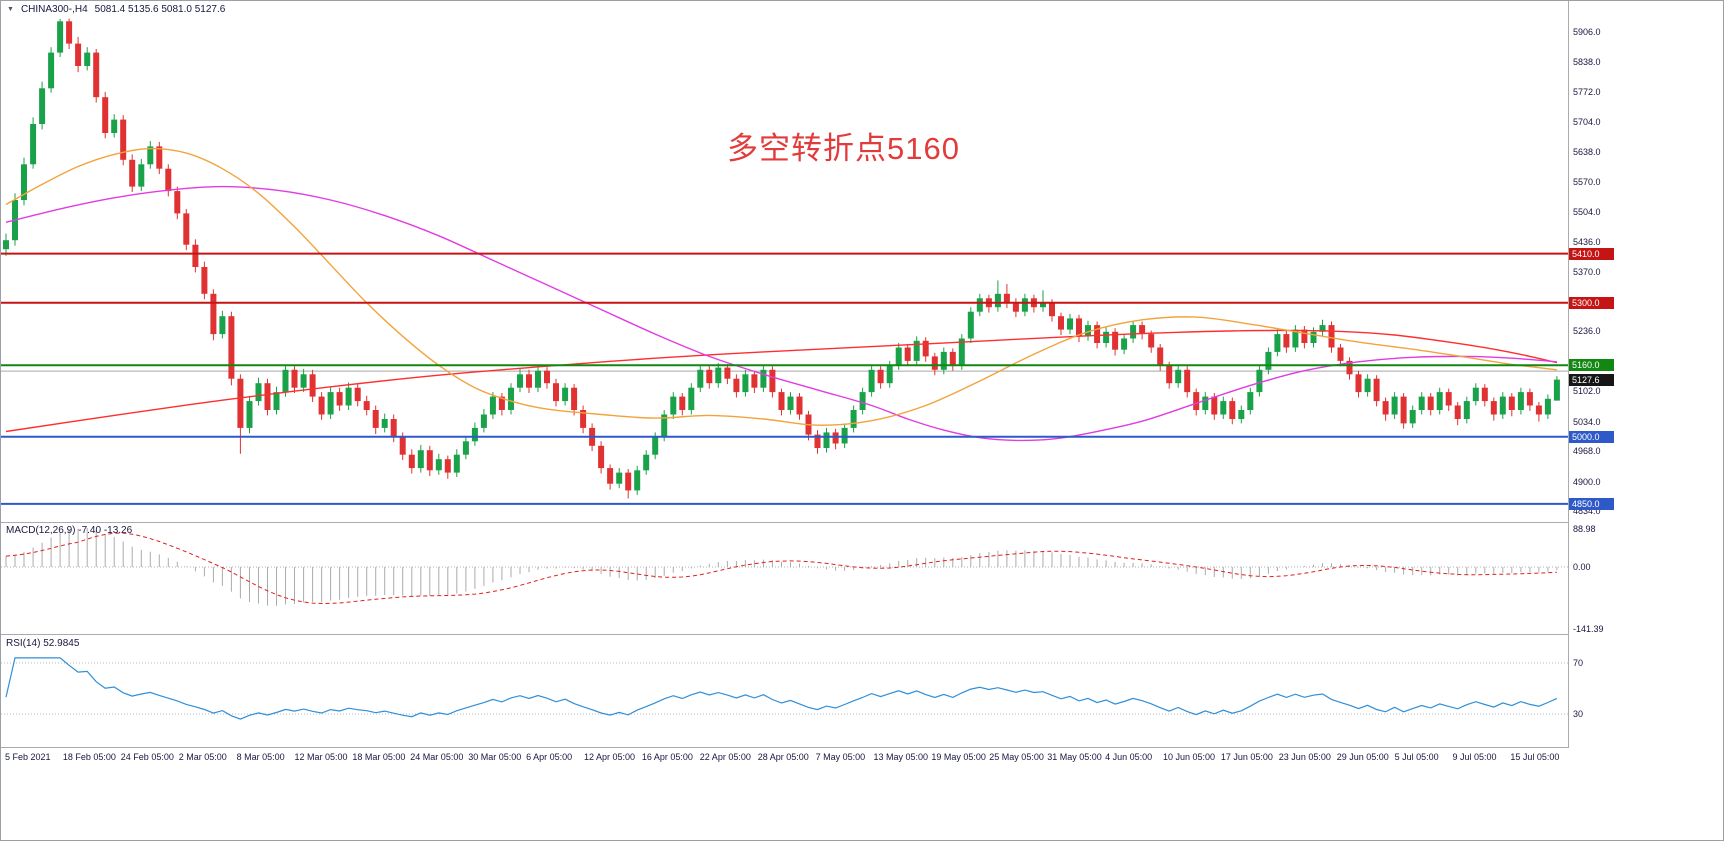 This screenshot has width=1724, height=841. What do you see at coordinates (1016, 757) in the screenshot?
I see `time-axis-label: 25 May 05:00` at bounding box center [1016, 757].